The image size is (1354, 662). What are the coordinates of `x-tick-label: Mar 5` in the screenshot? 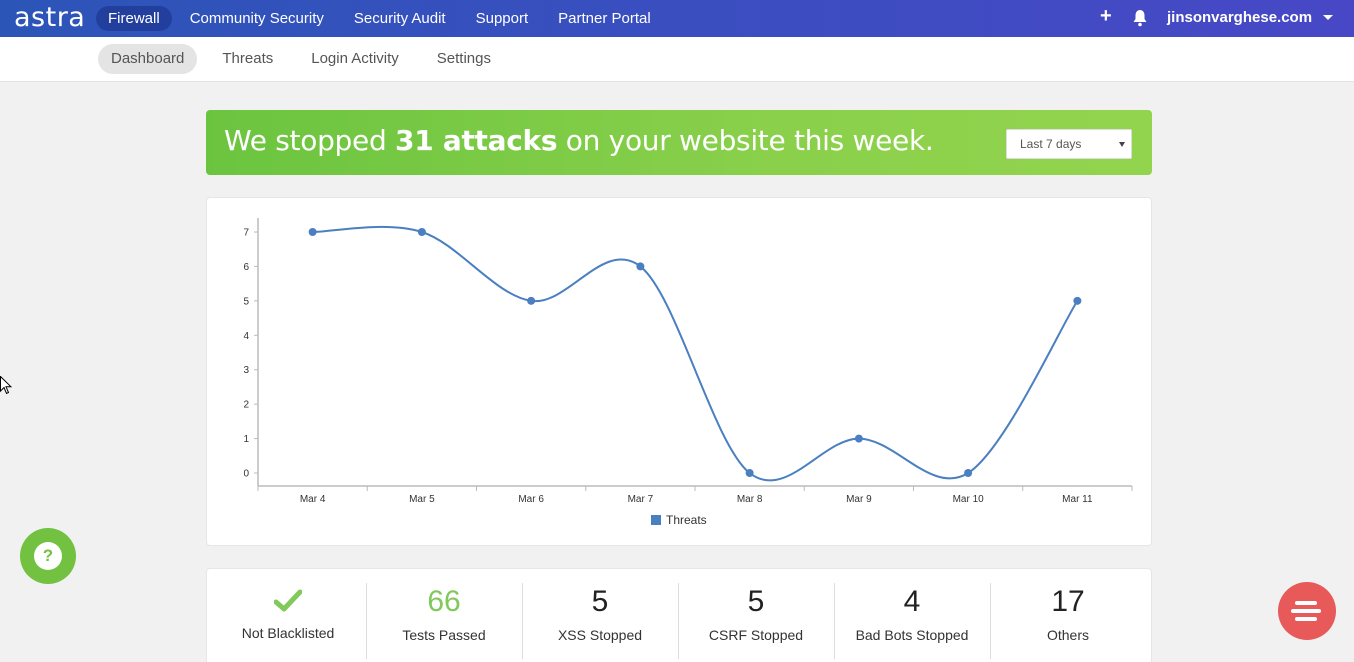 It's located at (422, 499).